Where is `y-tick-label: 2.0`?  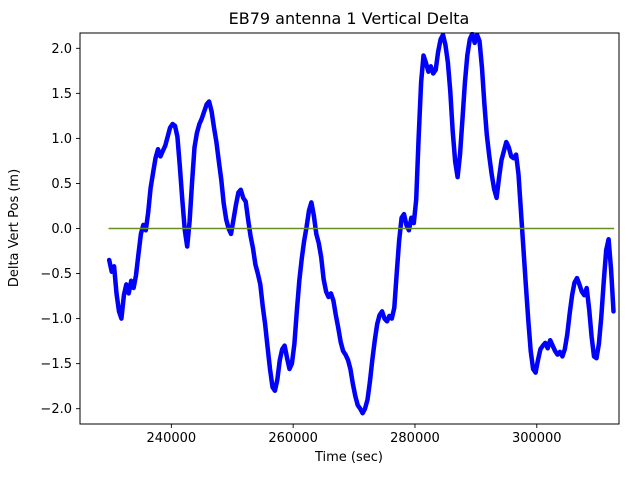
y-tick-label: 2.0 is located at coordinates (61, 49).